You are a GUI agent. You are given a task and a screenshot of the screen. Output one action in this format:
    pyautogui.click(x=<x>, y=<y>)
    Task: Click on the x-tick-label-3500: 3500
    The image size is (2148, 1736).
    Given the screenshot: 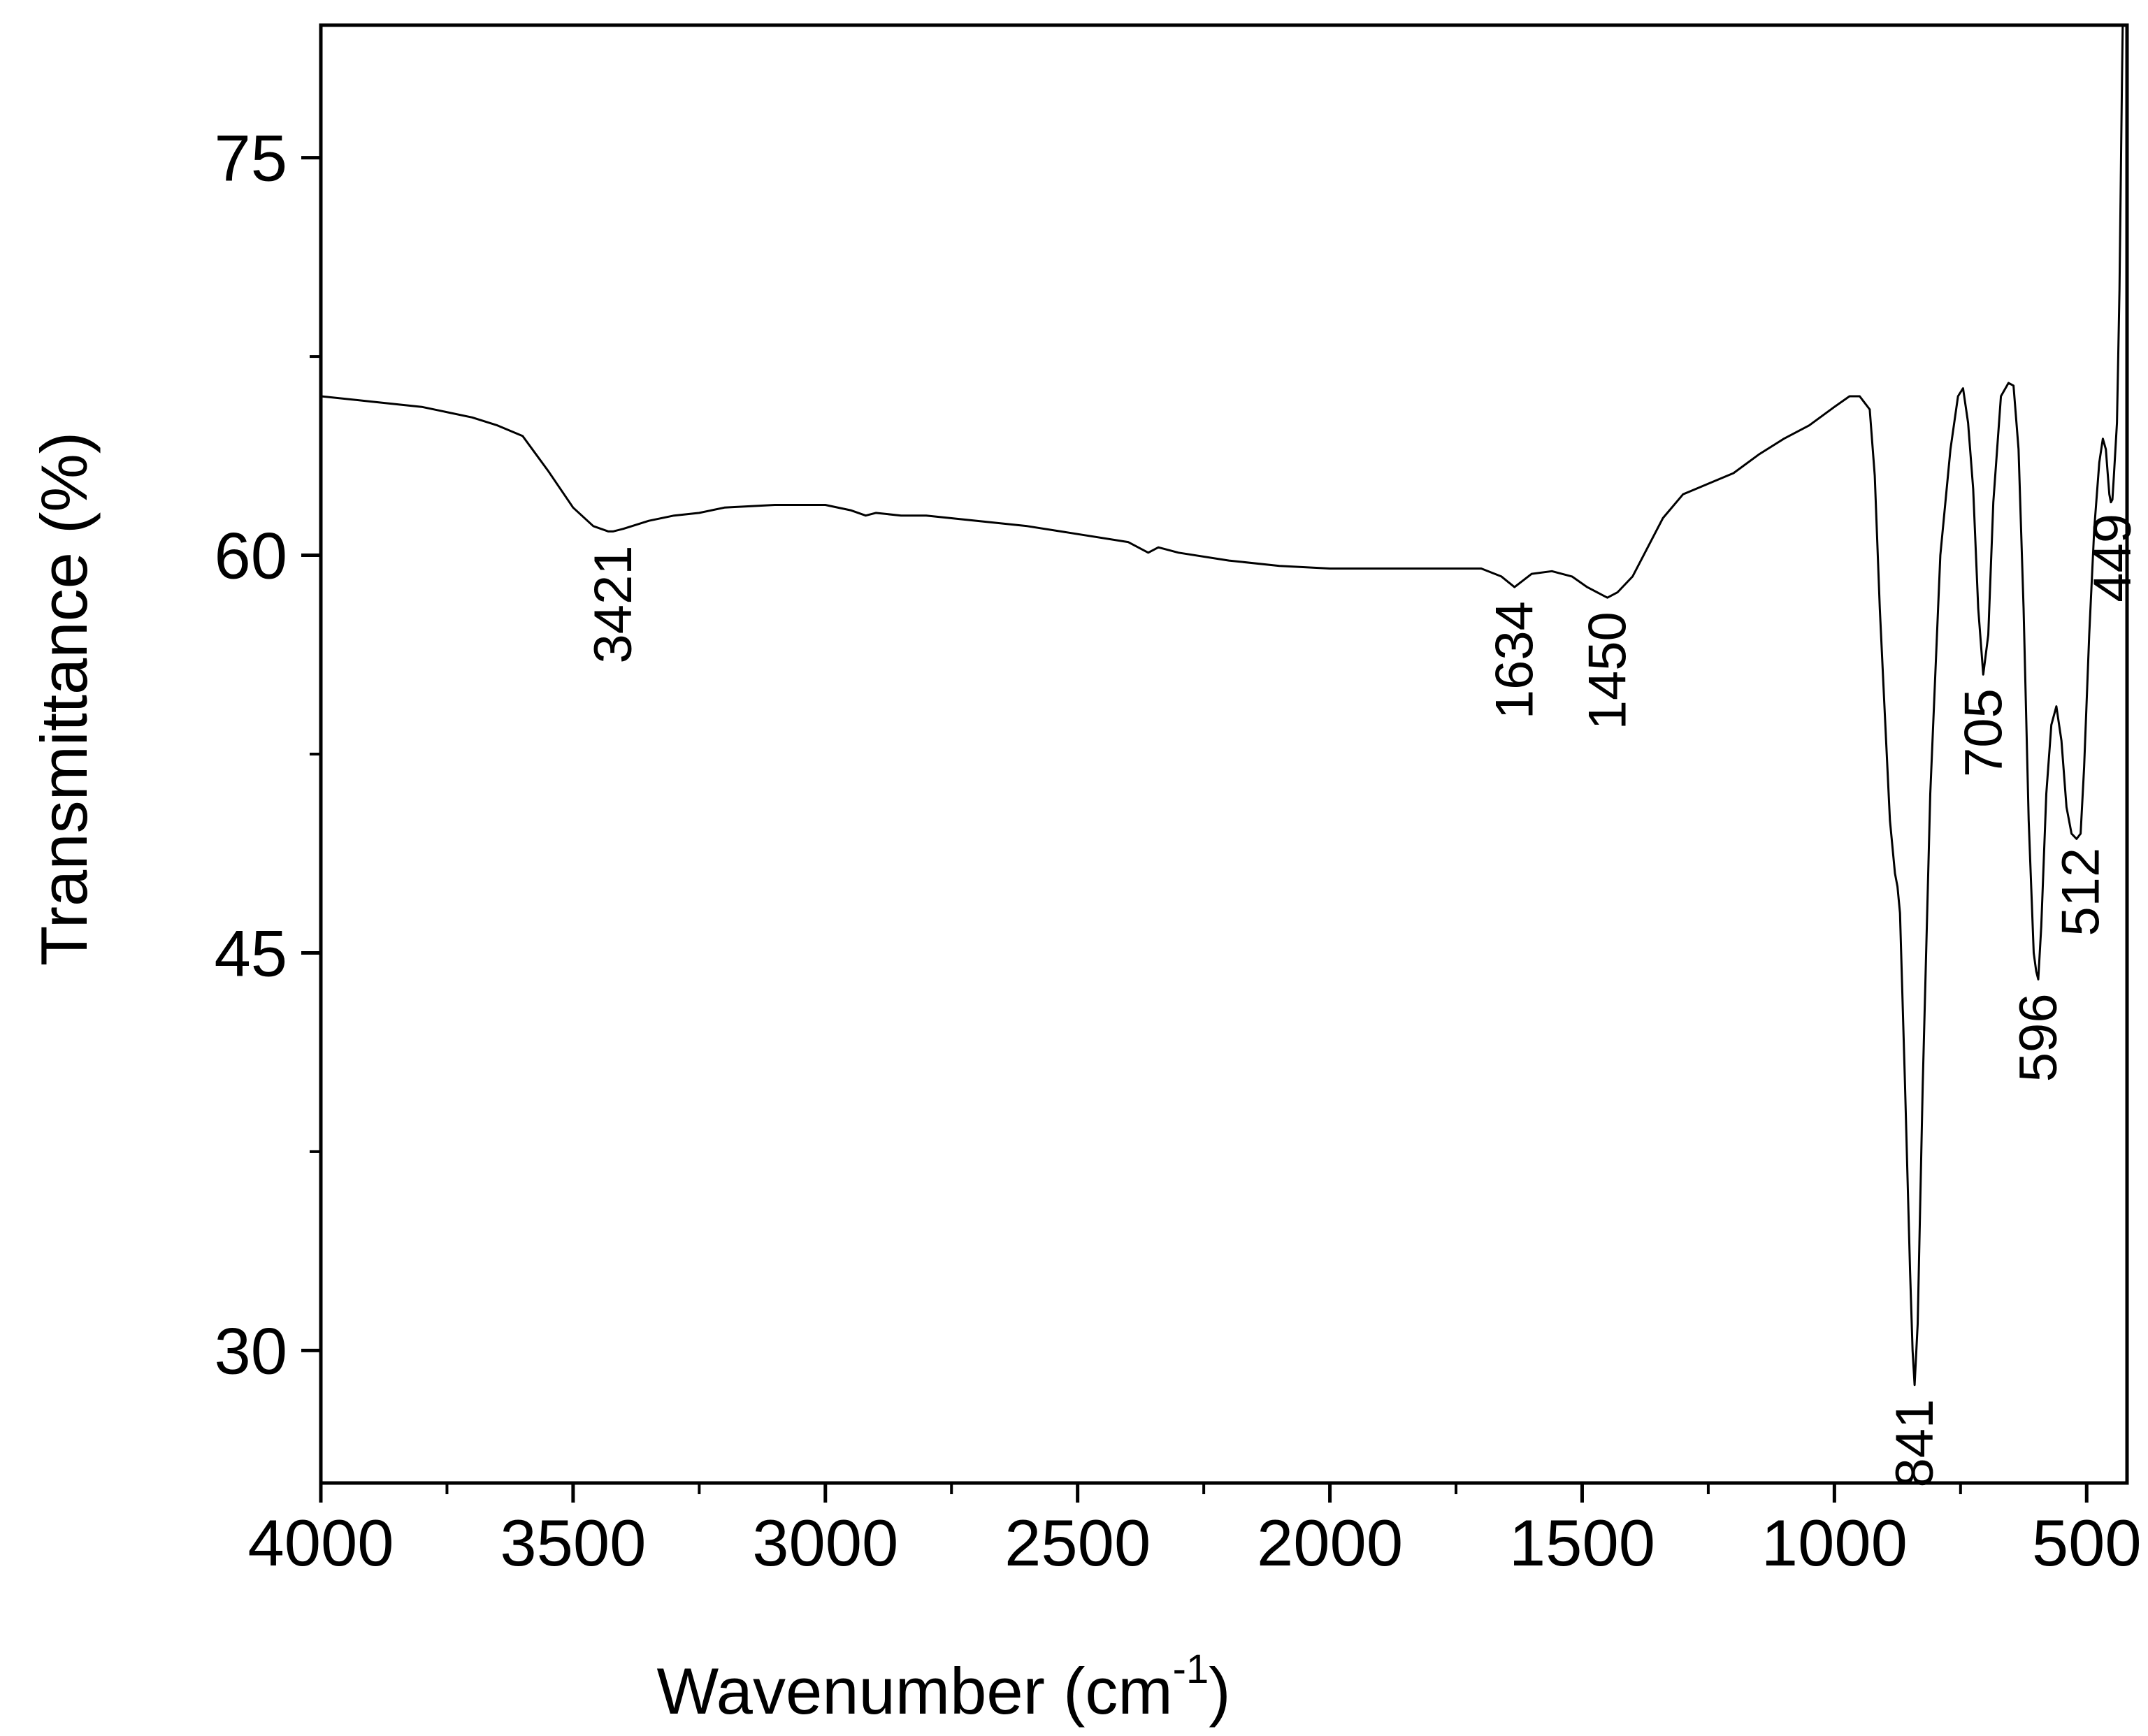 What is the action you would take?
    pyautogui.click(x=573, y=1542)
    